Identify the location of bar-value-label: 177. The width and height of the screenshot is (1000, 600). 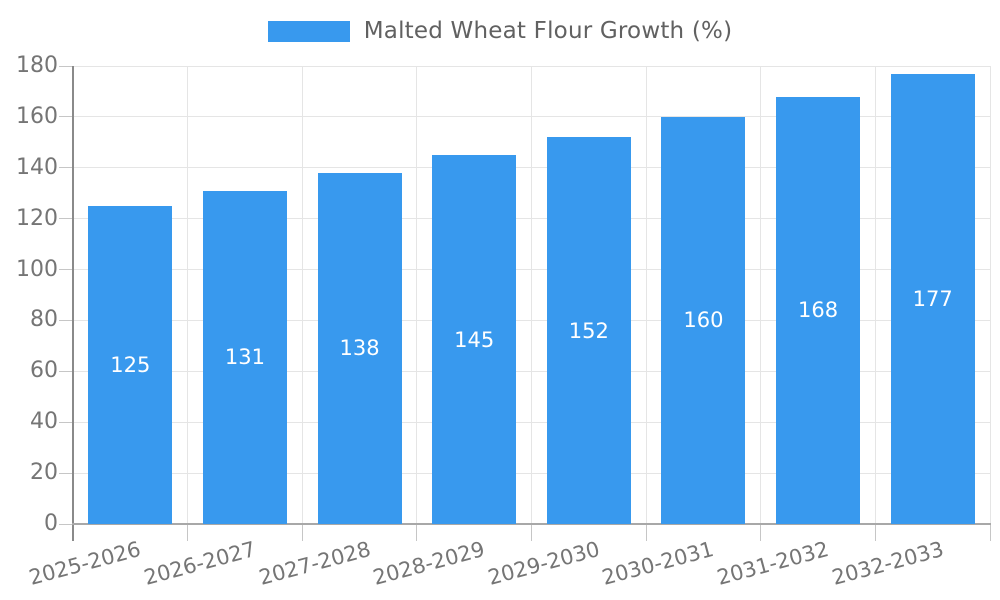
(932, 298).